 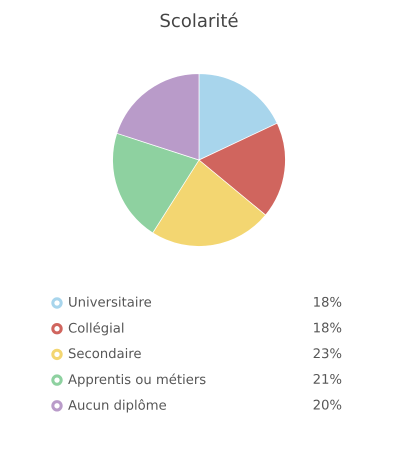 I want to click on legend-label: Apprentis ou métiers, so click(x=137, y=380).